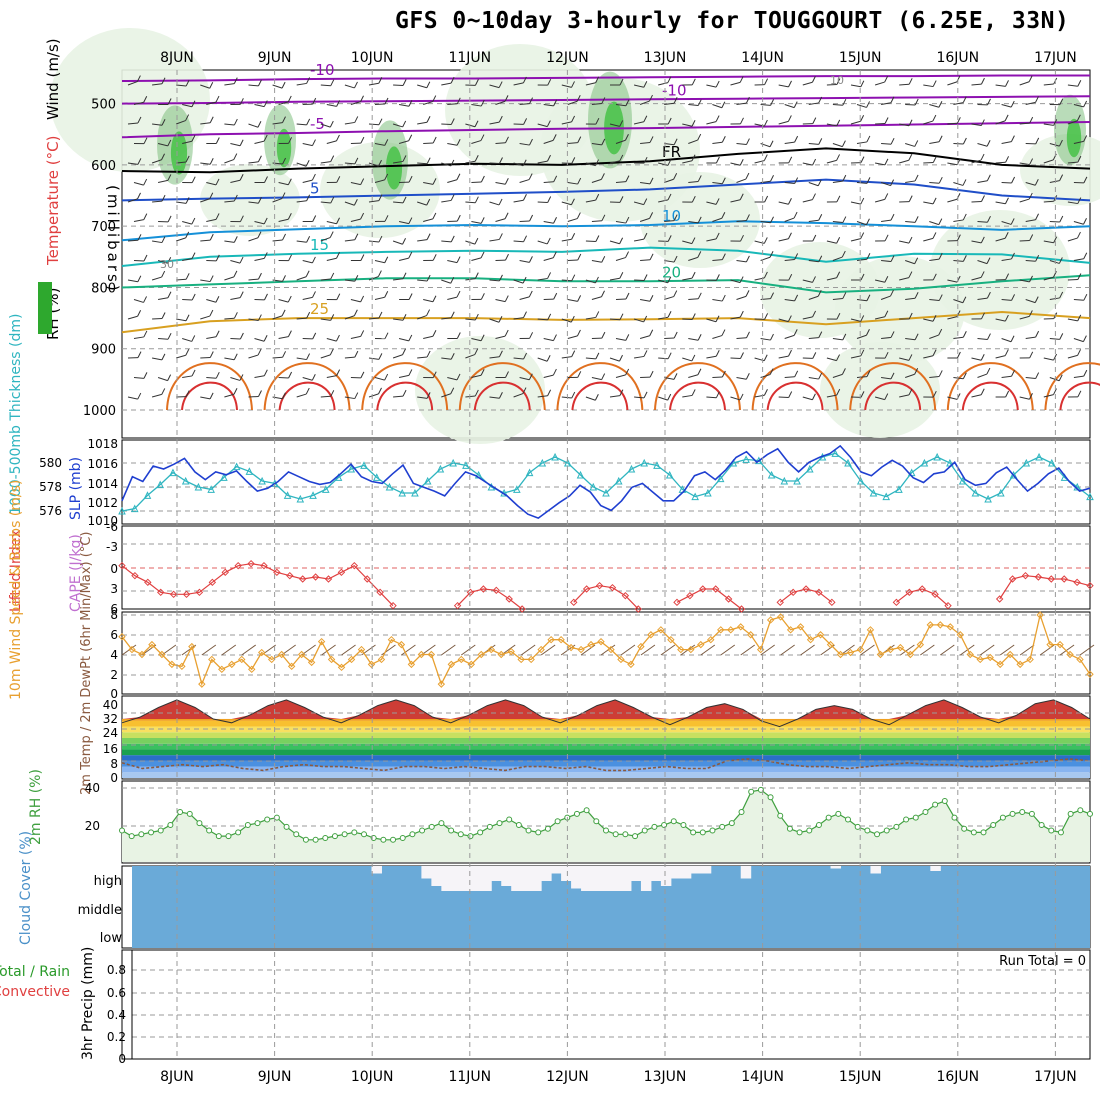  I want to click on isotherm-label-0: -10, so click(322, 70).